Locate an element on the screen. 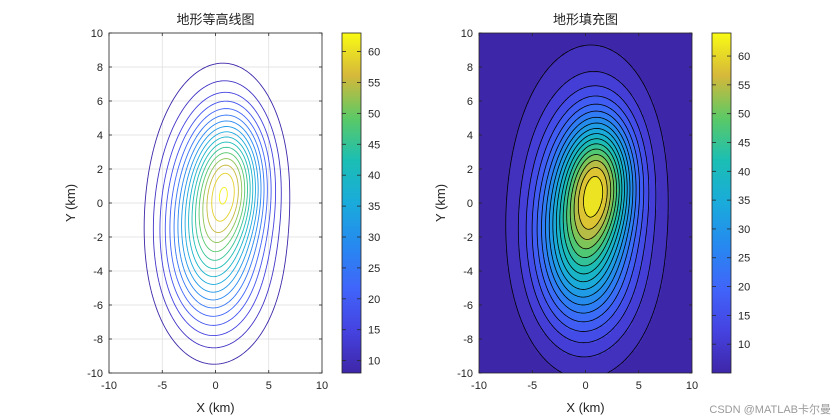 The width and height of the screenshot is (839, 420). watermark: CSDN @MATLAB卡尔曼 is located at coordinates (770, 410).